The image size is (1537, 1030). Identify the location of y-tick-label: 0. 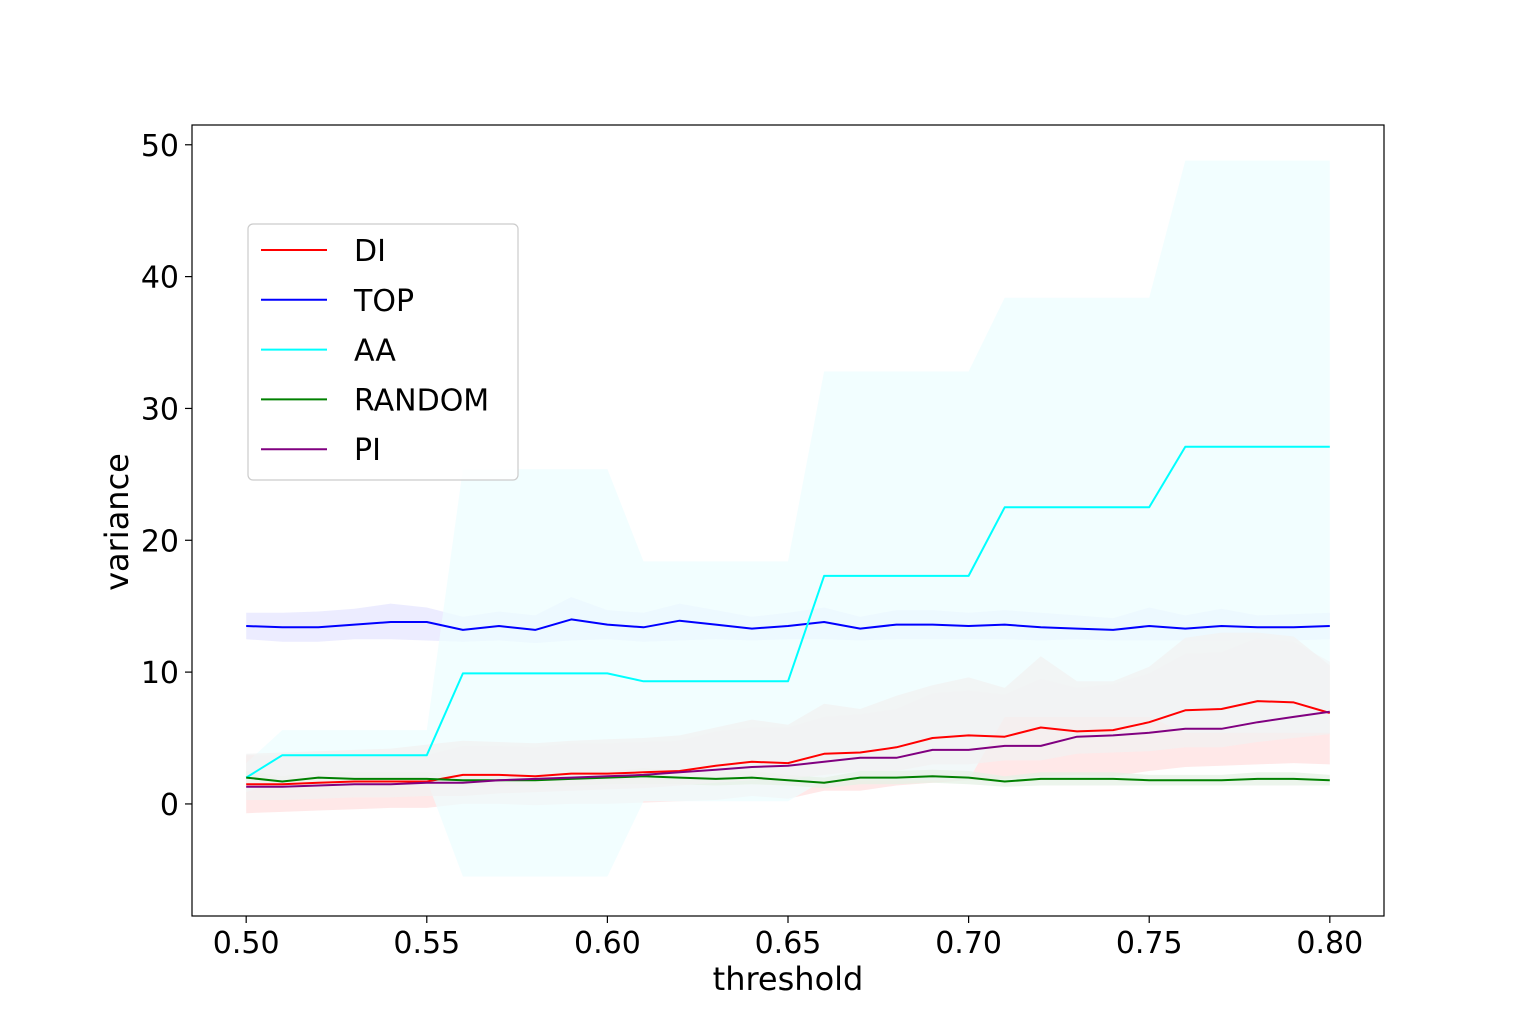
(169, 805).